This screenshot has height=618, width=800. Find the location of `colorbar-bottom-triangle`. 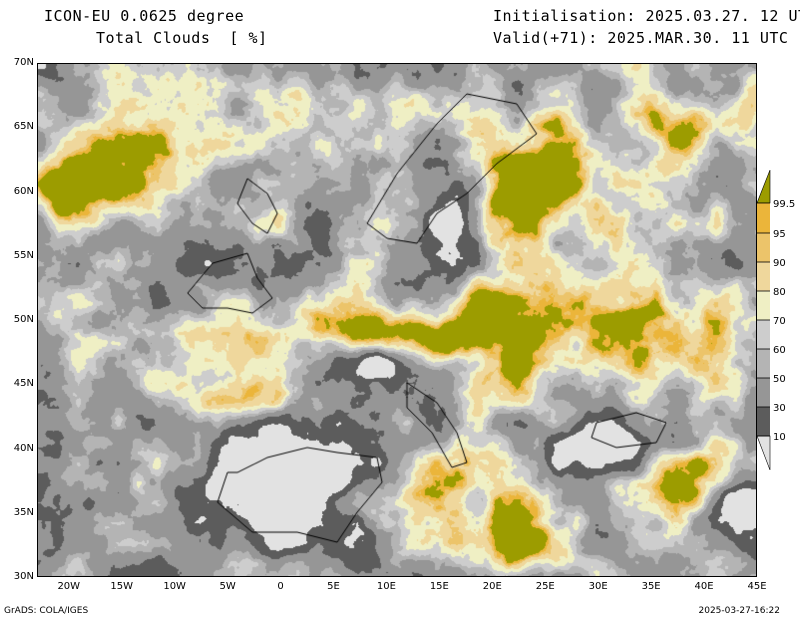

colorbar-bottom-triangle is located at coordinates (764, 452).